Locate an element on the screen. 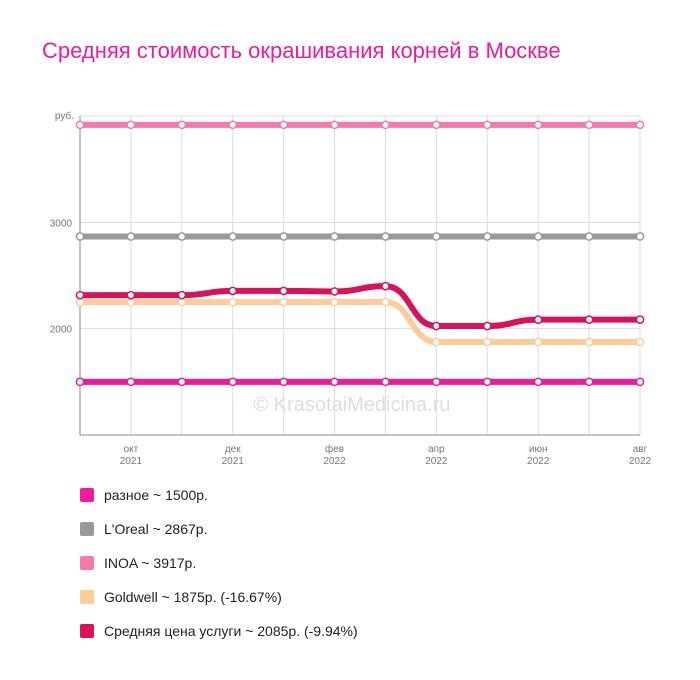 The image size is (700, 680). data-point-s4-p8 is located at coordinates (487, 326).